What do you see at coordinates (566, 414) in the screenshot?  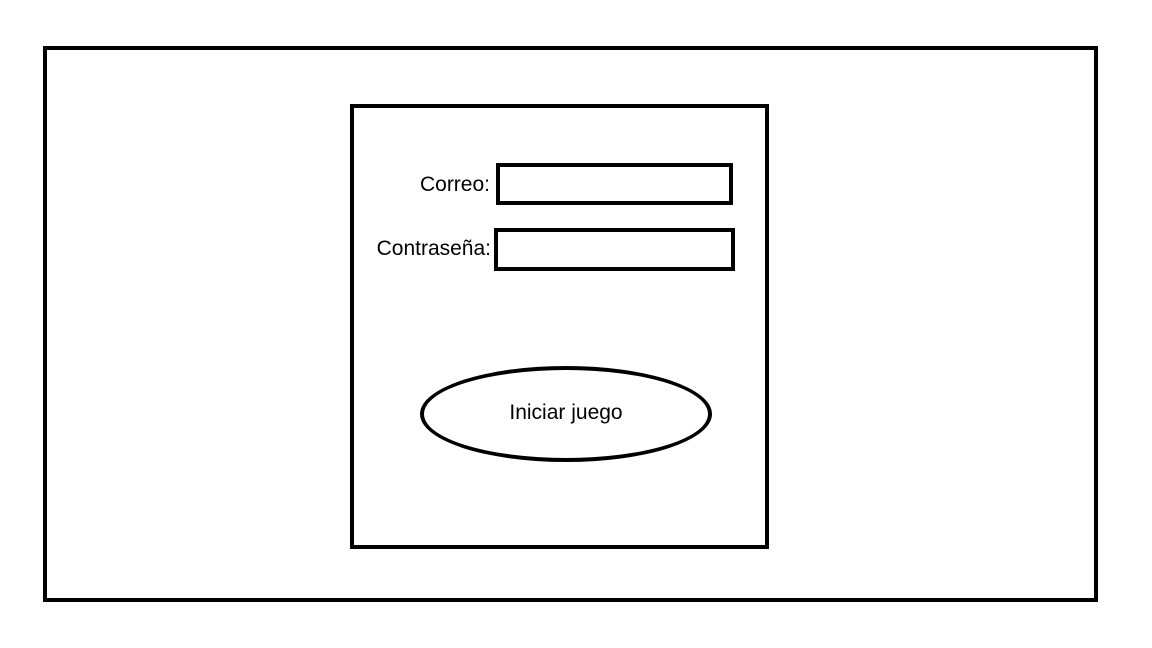 I see `start-game-button: Iniciar juego` at bounding box center [566, 414].